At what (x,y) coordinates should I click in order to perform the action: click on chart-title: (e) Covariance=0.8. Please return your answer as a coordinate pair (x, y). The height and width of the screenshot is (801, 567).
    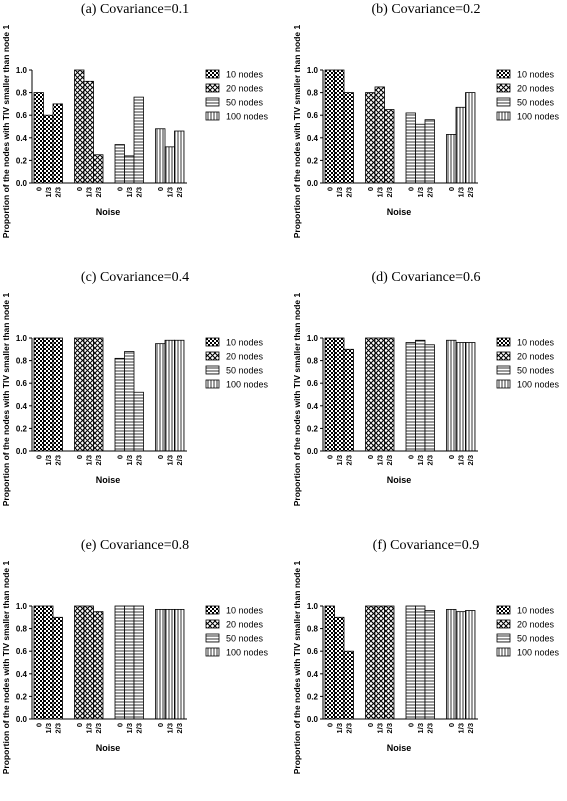
    Looking at the image, I should click on (135, 545).